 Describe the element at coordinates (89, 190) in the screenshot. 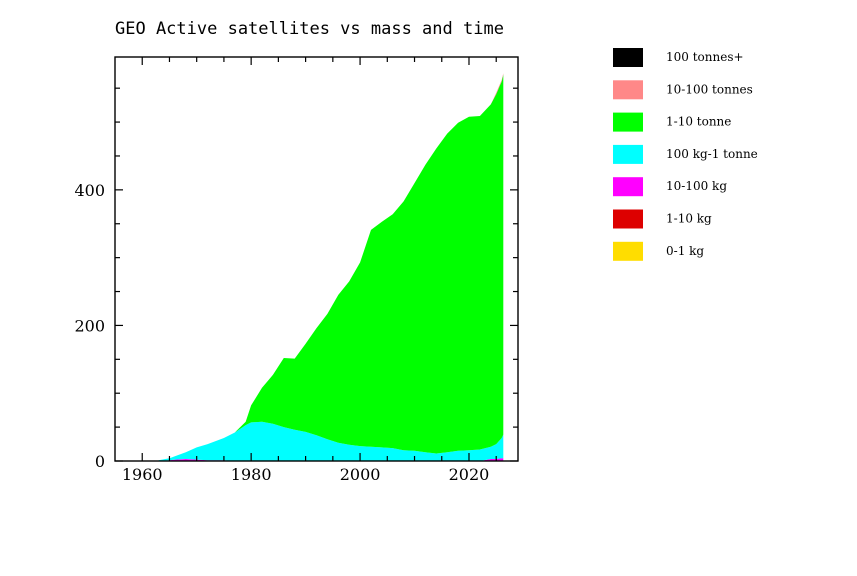

I see `y-tick-label: 400` at that location.